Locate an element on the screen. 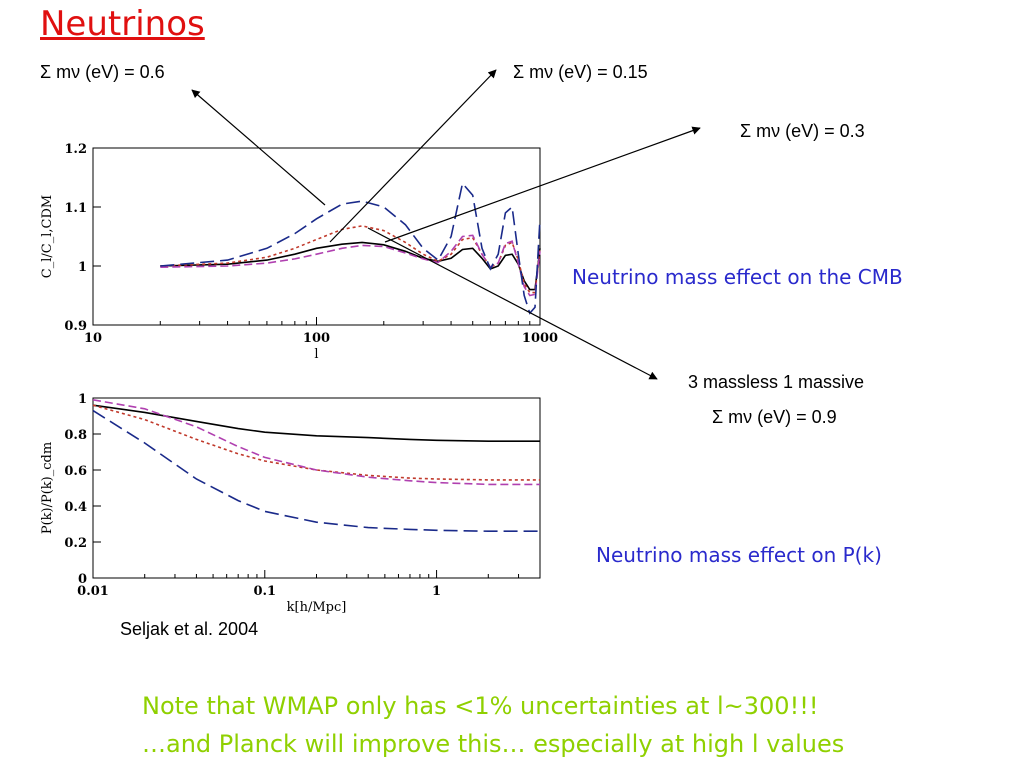  plot-frame is located at coordinates (316, 488).